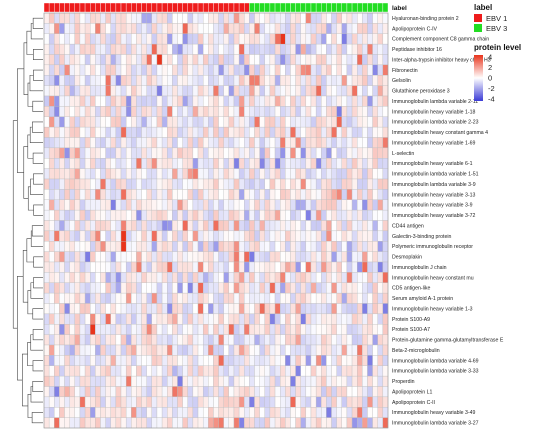 The image size is (550, 437). What do you see at coordinates (435, 372) in the screenshot?
I see `row-label: Immunoglobulin lambda variable 3-33` at bounding box center [435, 372].